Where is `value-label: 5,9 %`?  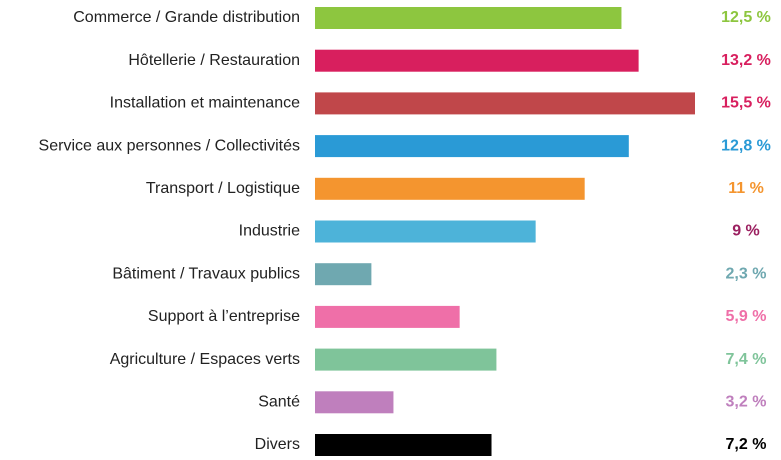 value-label: 5,9 % is located at coordinates (746, 316).